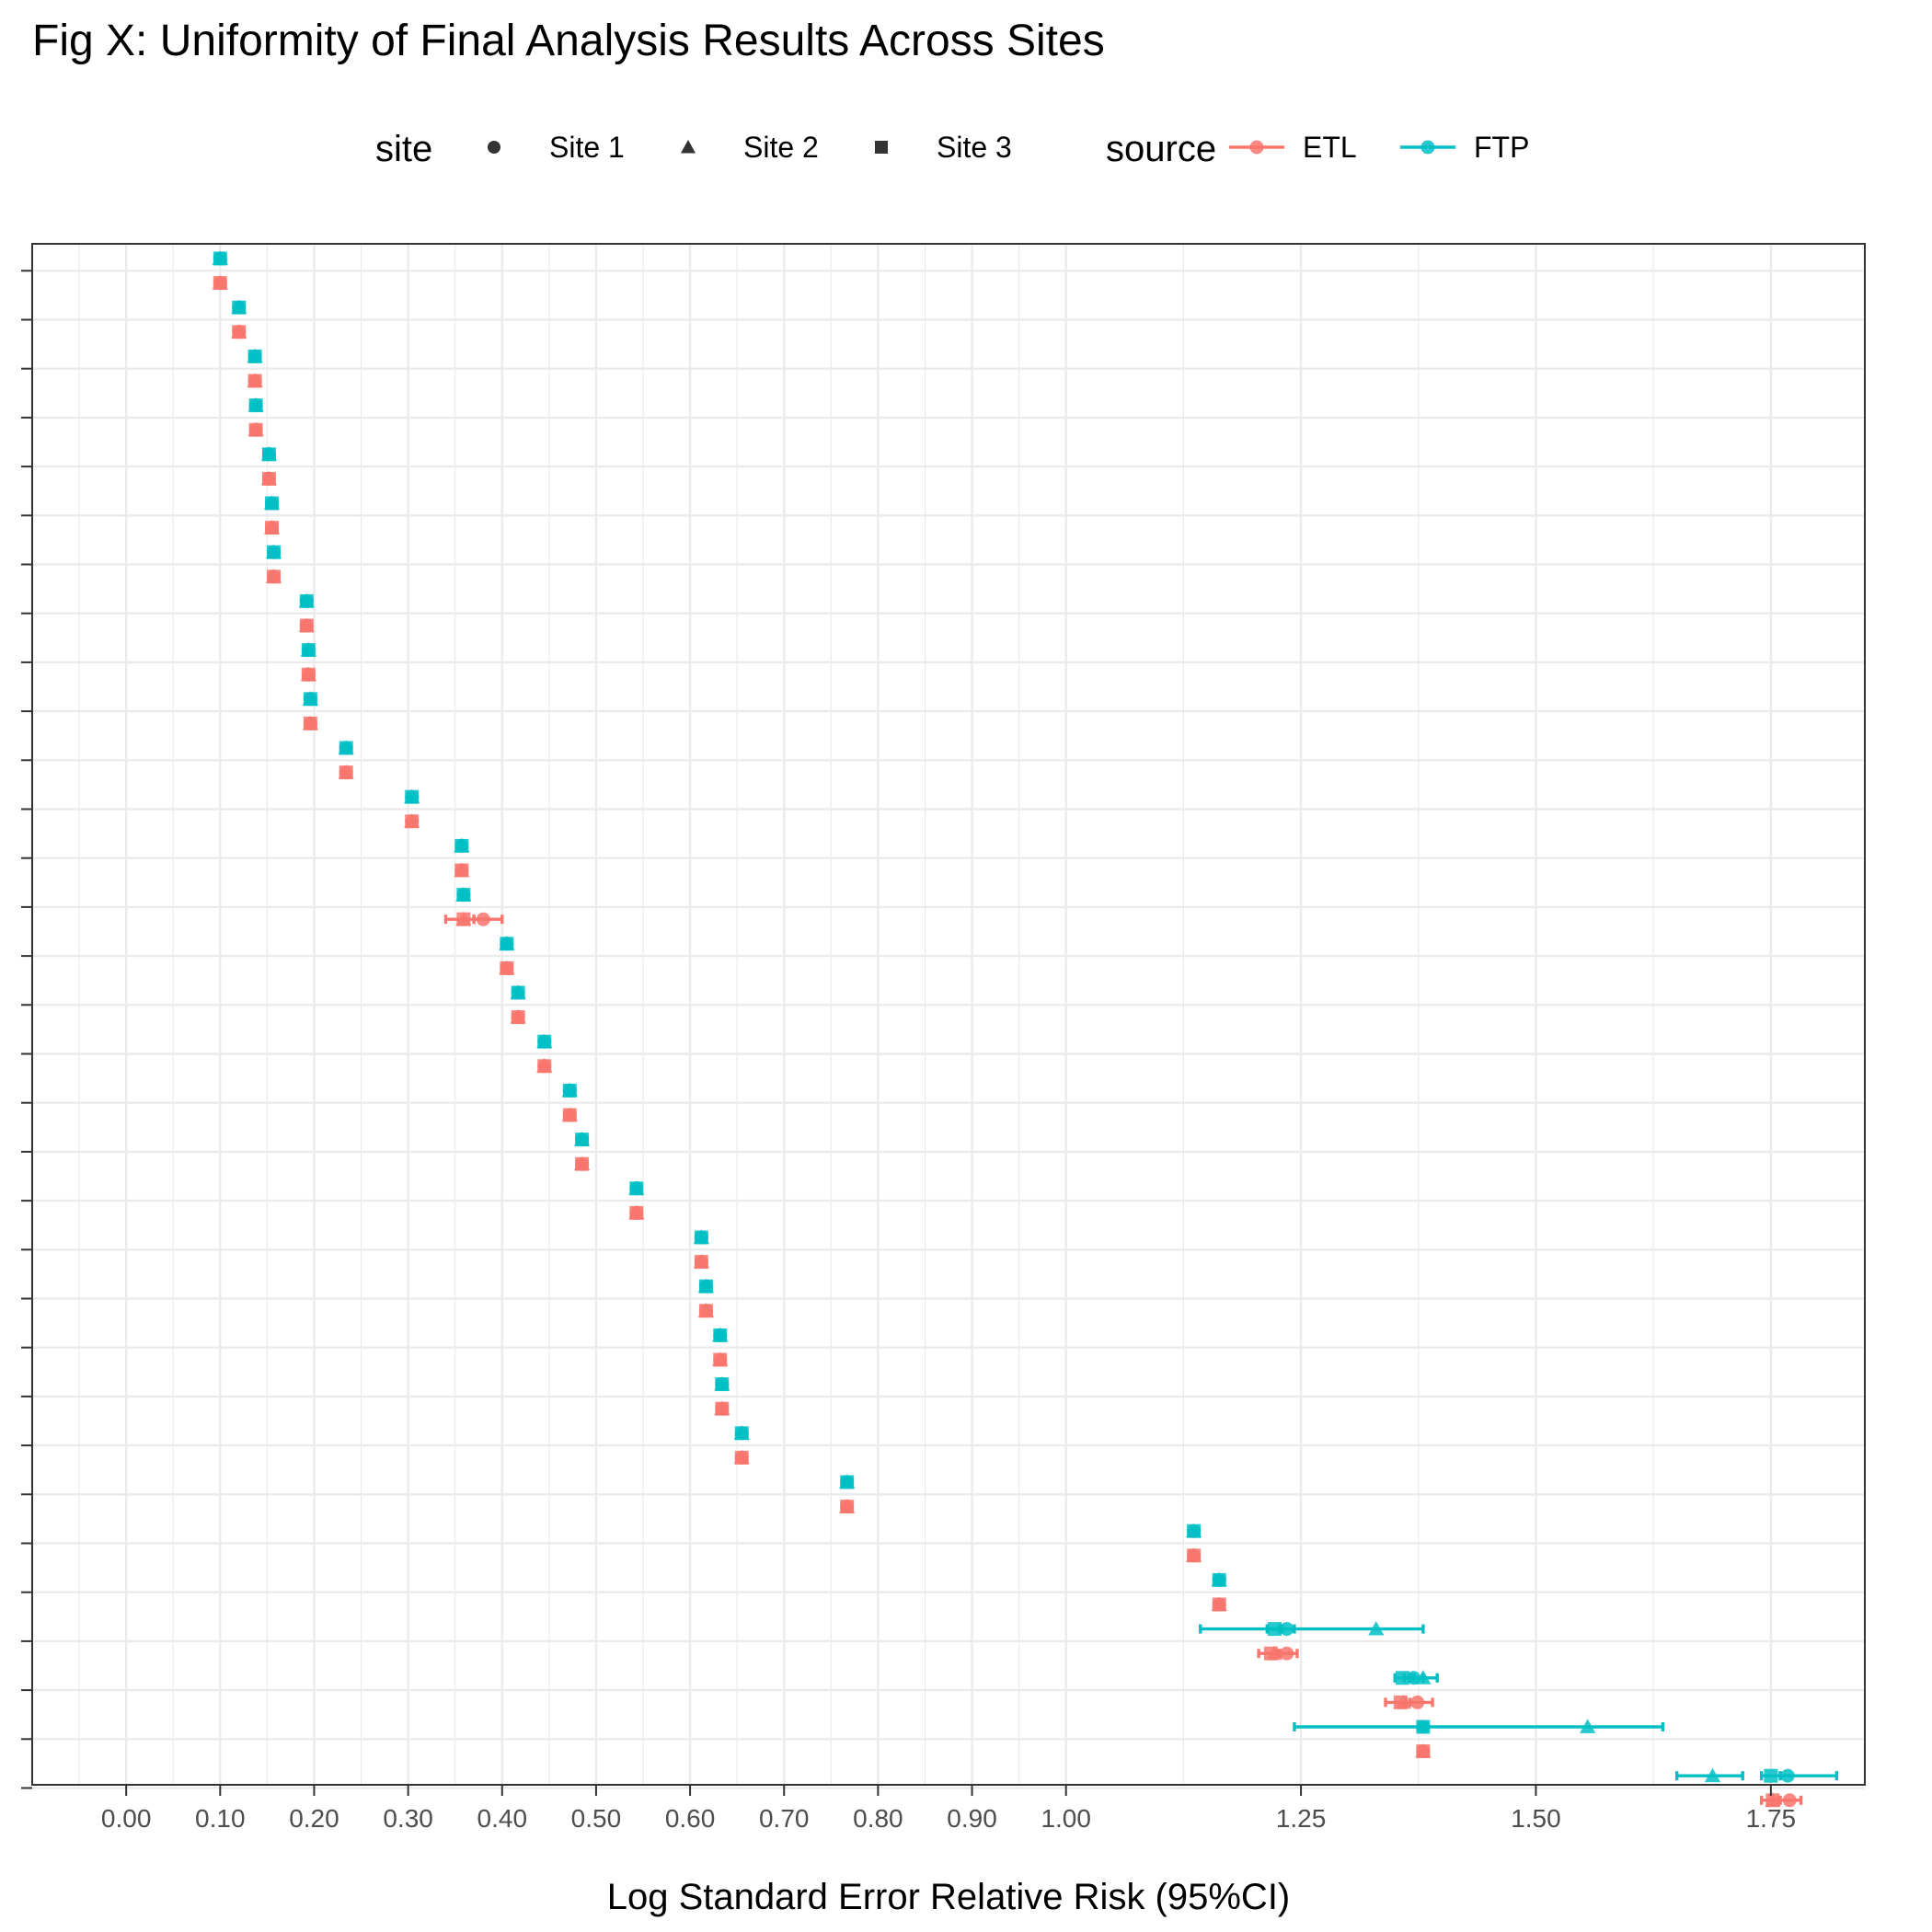 This screenshot has height=1932, width=1932. I want to click on x-tick-label: 0.70, so click(784, 1818).